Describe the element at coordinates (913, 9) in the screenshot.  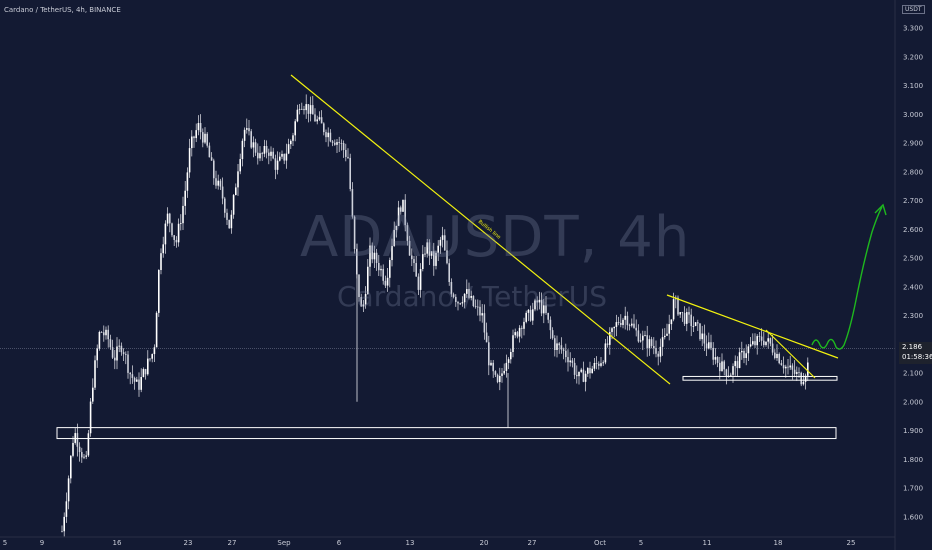
I see `currency-unit: USDT` at that location.